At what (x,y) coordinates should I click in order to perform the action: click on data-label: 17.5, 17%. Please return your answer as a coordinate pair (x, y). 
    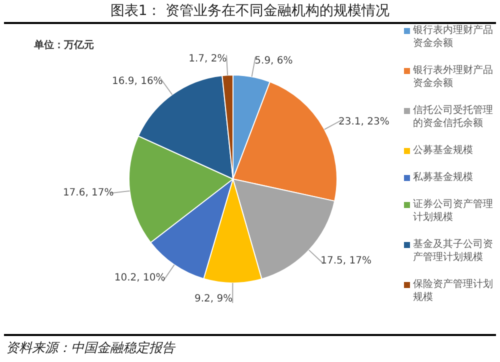
    Looking at the image, I should click on (346, 261).